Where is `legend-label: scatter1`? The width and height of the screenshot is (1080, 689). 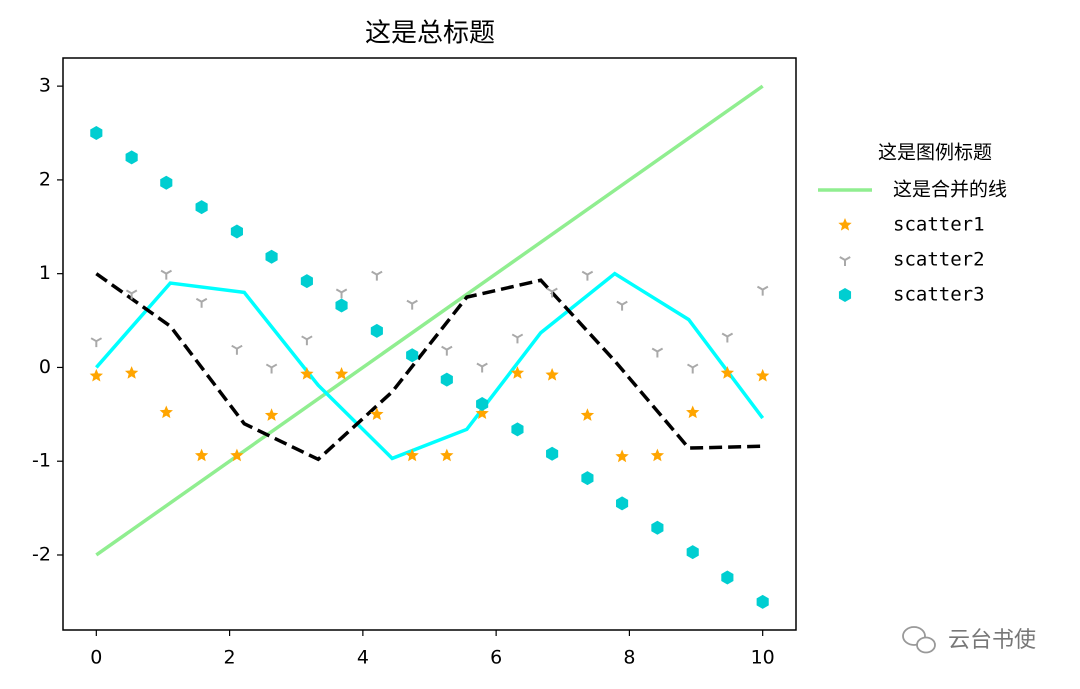
legend-label: scatter1 is located at coordinates (939, 225).